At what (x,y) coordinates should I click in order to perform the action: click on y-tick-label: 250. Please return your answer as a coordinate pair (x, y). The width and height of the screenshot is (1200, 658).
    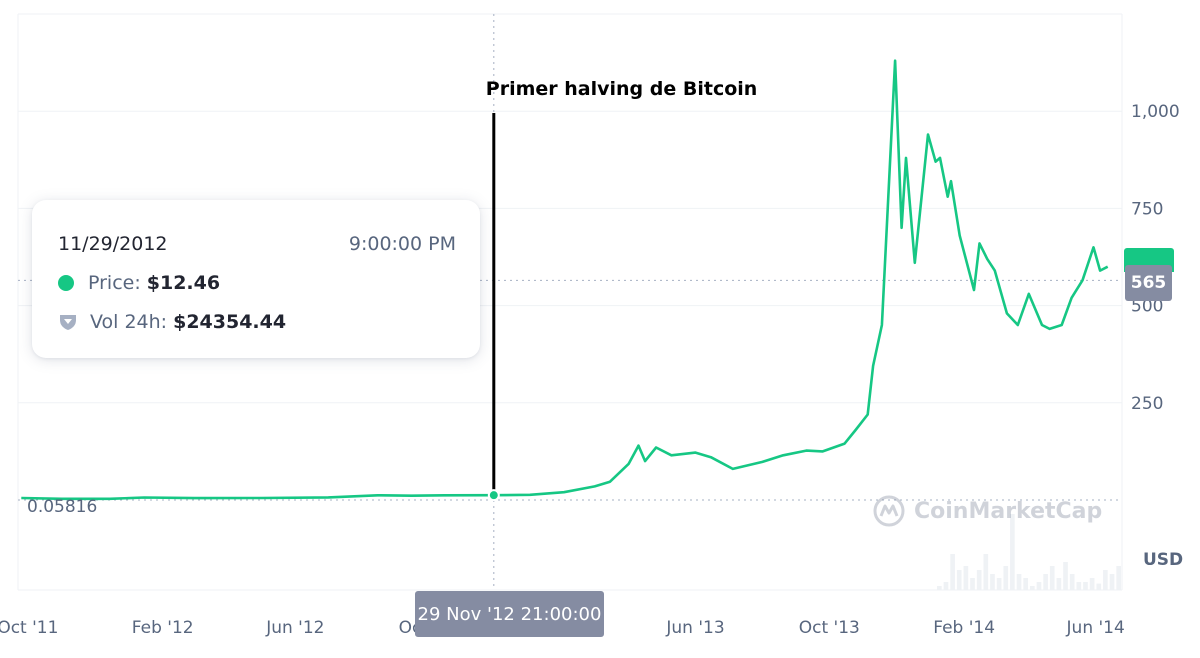
    Looking at the image, I should click on (1147, 404).